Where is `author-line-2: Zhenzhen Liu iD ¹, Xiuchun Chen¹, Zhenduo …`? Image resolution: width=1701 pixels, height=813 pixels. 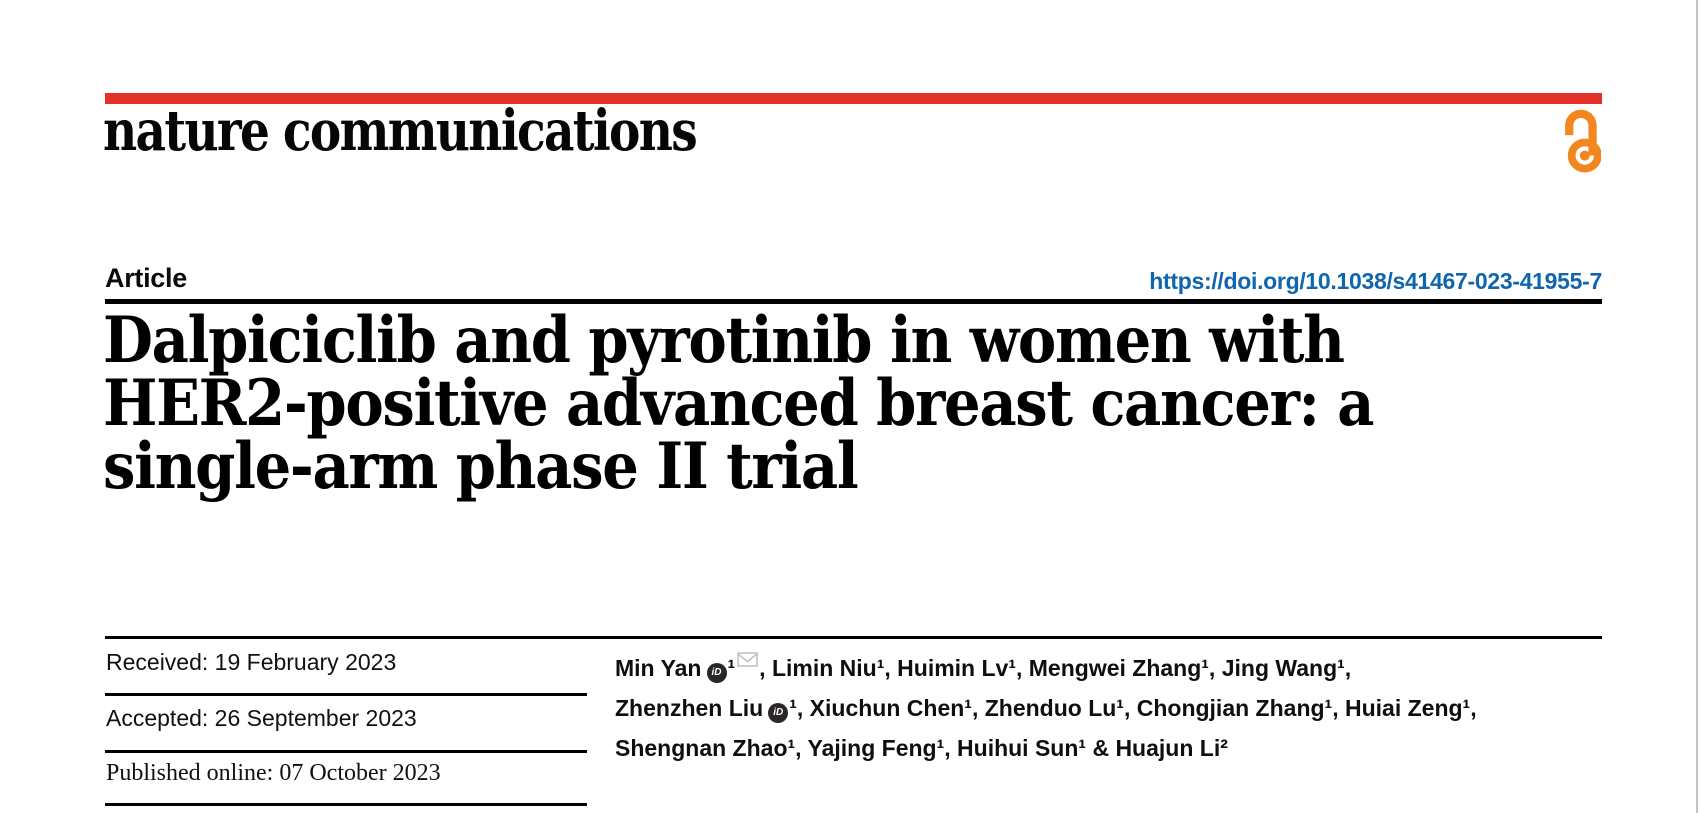
author-line-2: Zhenzhen Liu iD ¹, Xiuchun Chen¹, Zhenduo … is located at coordinates (1095, 708).